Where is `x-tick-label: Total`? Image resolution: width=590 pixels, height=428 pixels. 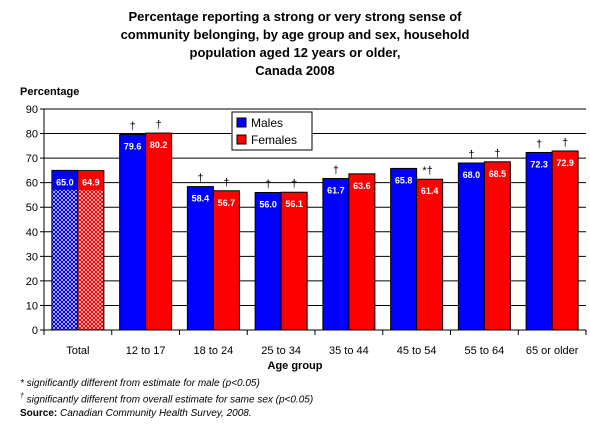 x-tick-label: Total is located at coordinates (77, 351).